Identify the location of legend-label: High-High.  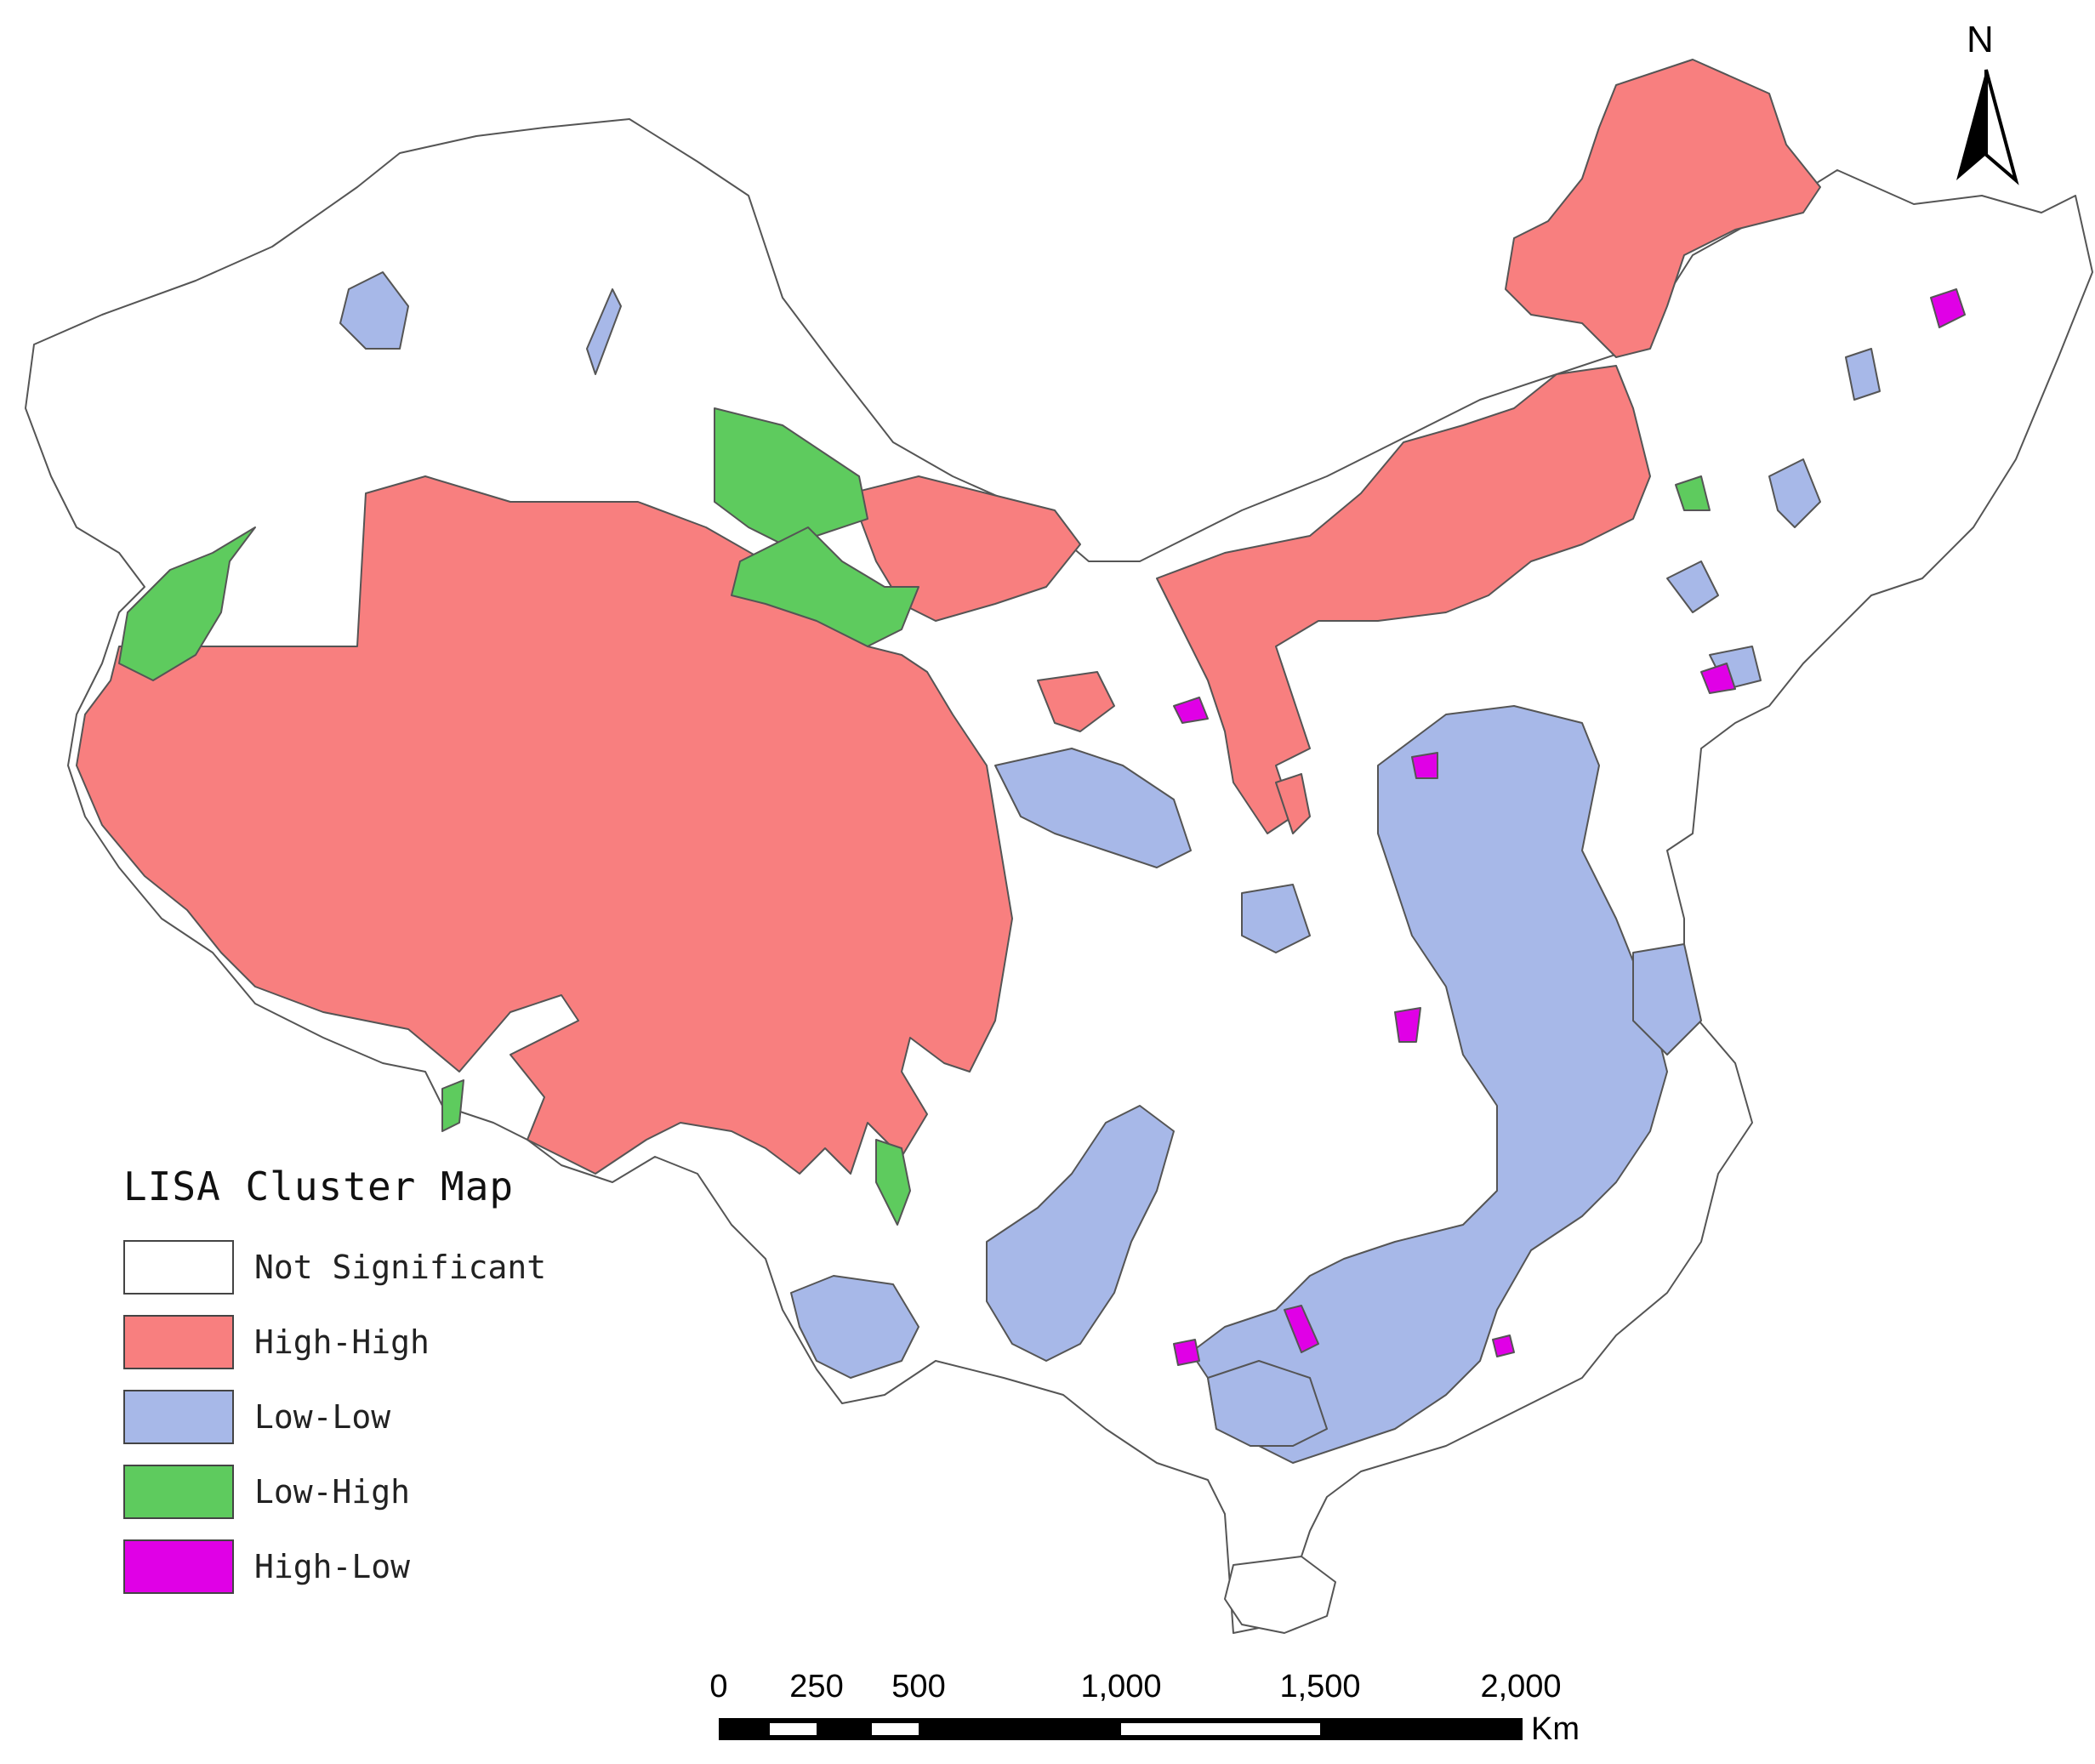
(342, 1342).